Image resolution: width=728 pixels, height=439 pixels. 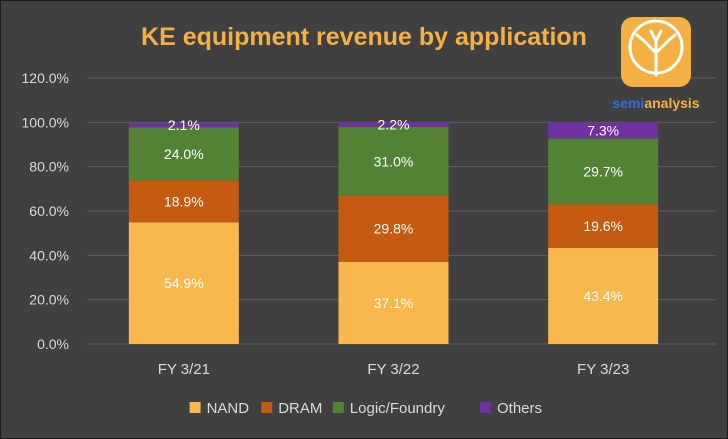 I want to click on x-axis-categories: FY 3/21 FY 3/22 FY 3/23, so click(x=394, y=369).